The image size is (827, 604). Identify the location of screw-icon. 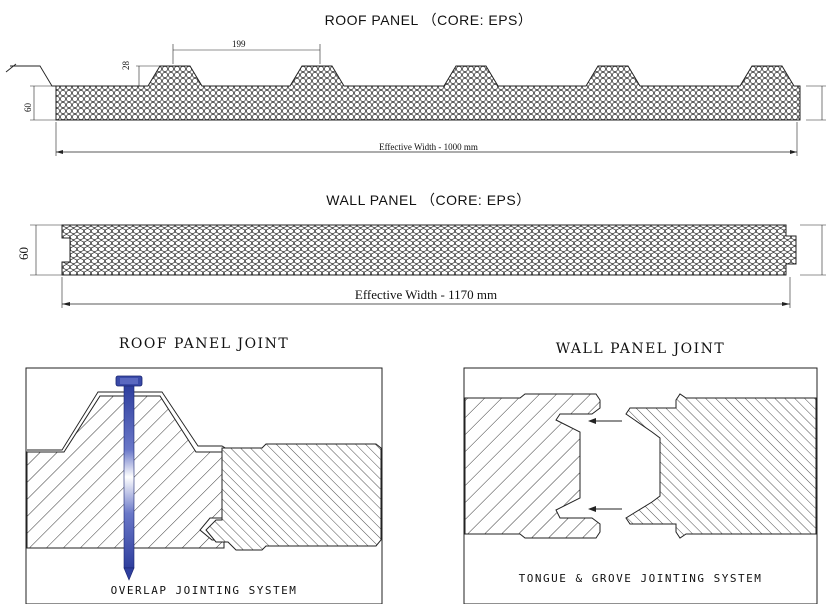
(129, 478).